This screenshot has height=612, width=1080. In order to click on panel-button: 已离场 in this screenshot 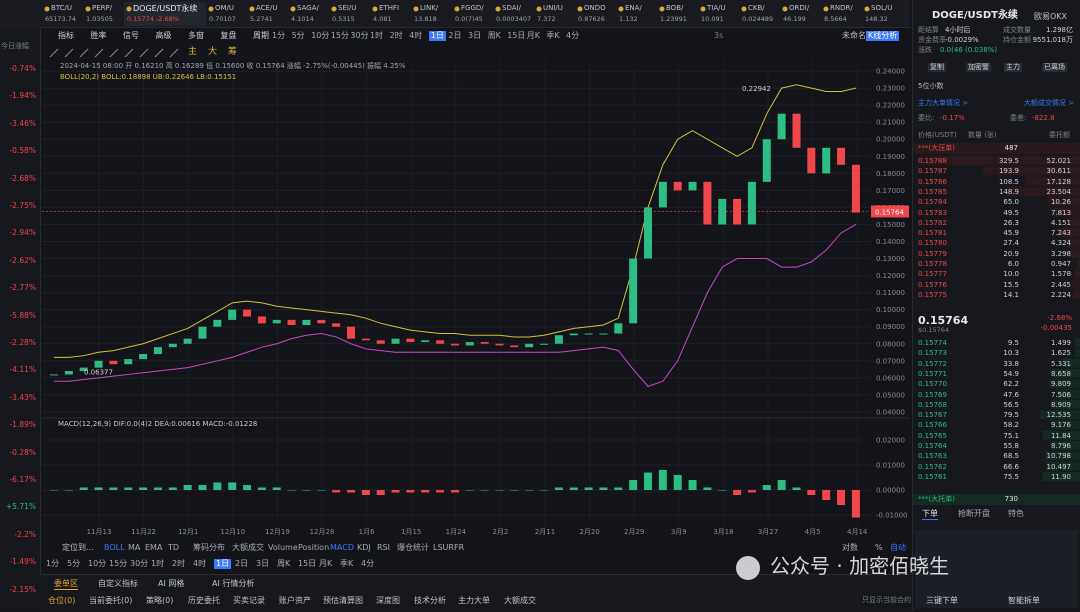, I will do `click(1054, 67)`.